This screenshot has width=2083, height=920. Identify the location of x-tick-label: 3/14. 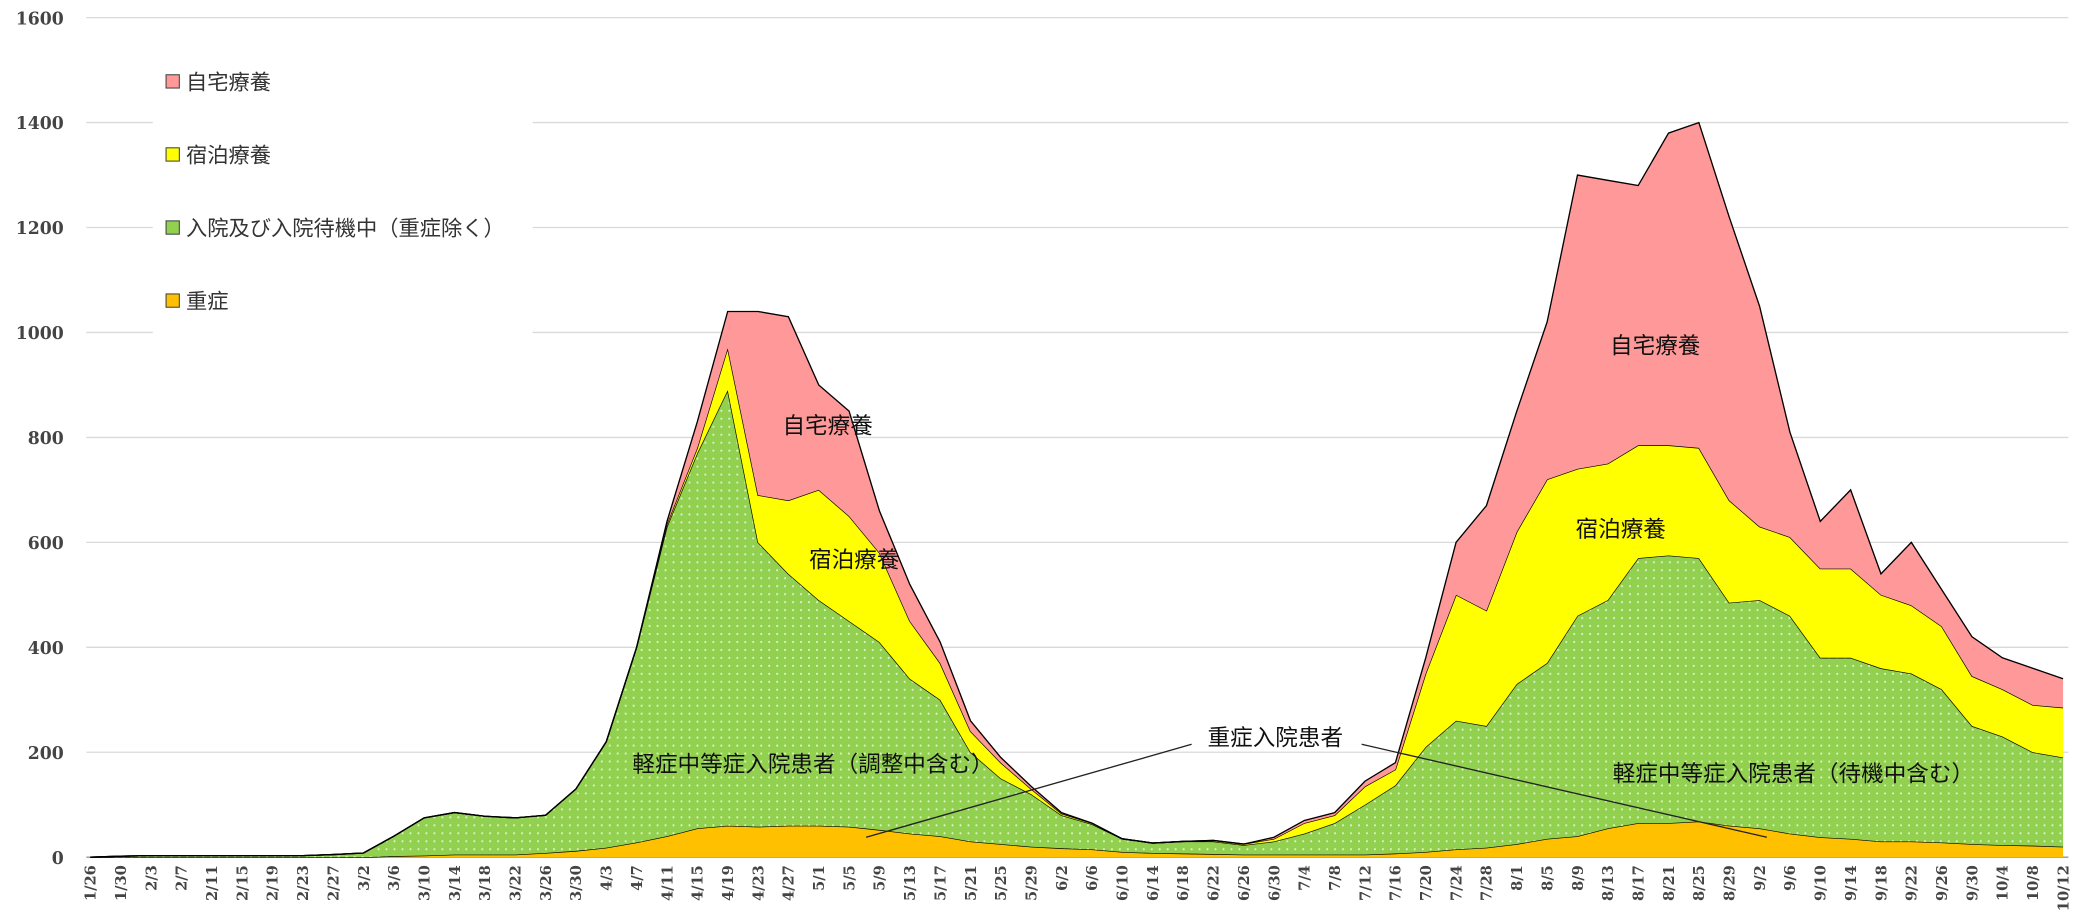
(455, 883).